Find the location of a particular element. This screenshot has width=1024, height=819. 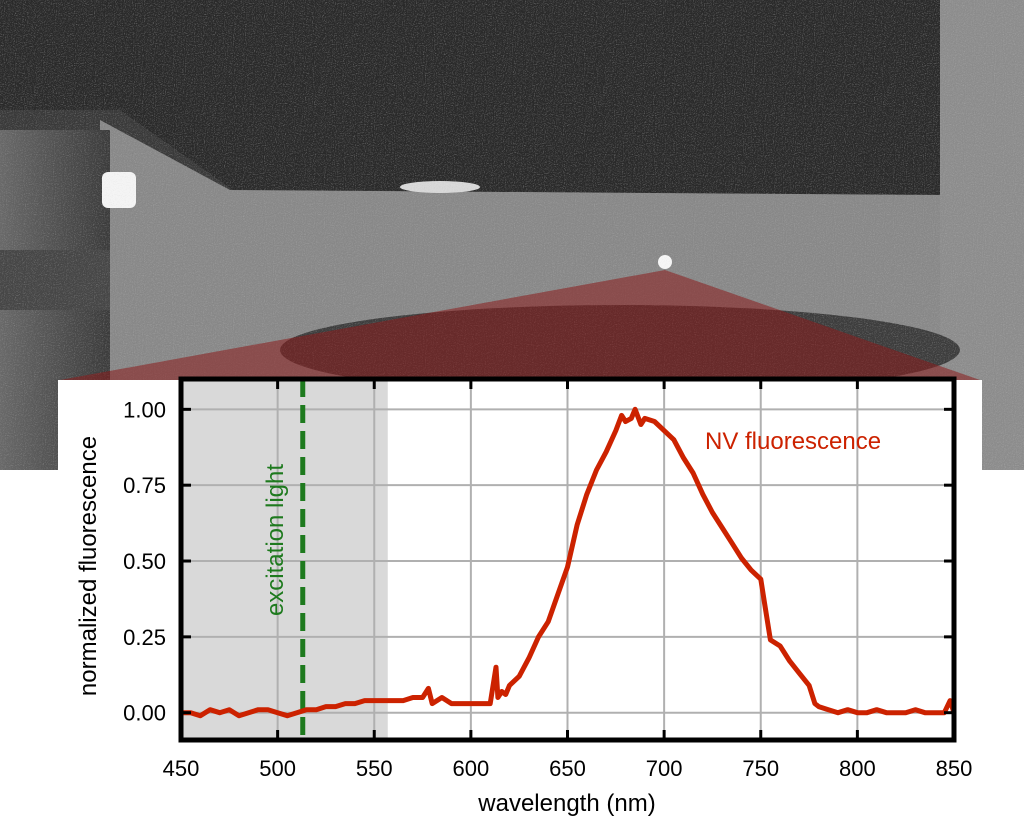

x-tick-label: 550 is located at coordinates (374, 768).